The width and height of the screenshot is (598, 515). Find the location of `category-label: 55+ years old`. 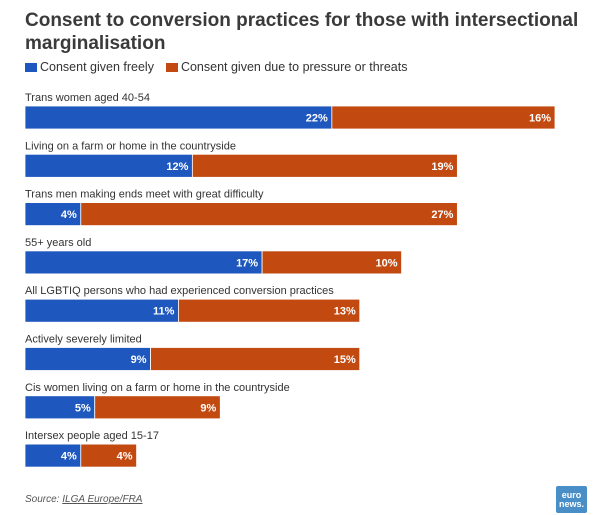

category-label: 55+ years old is located at coordinates (58, 243).